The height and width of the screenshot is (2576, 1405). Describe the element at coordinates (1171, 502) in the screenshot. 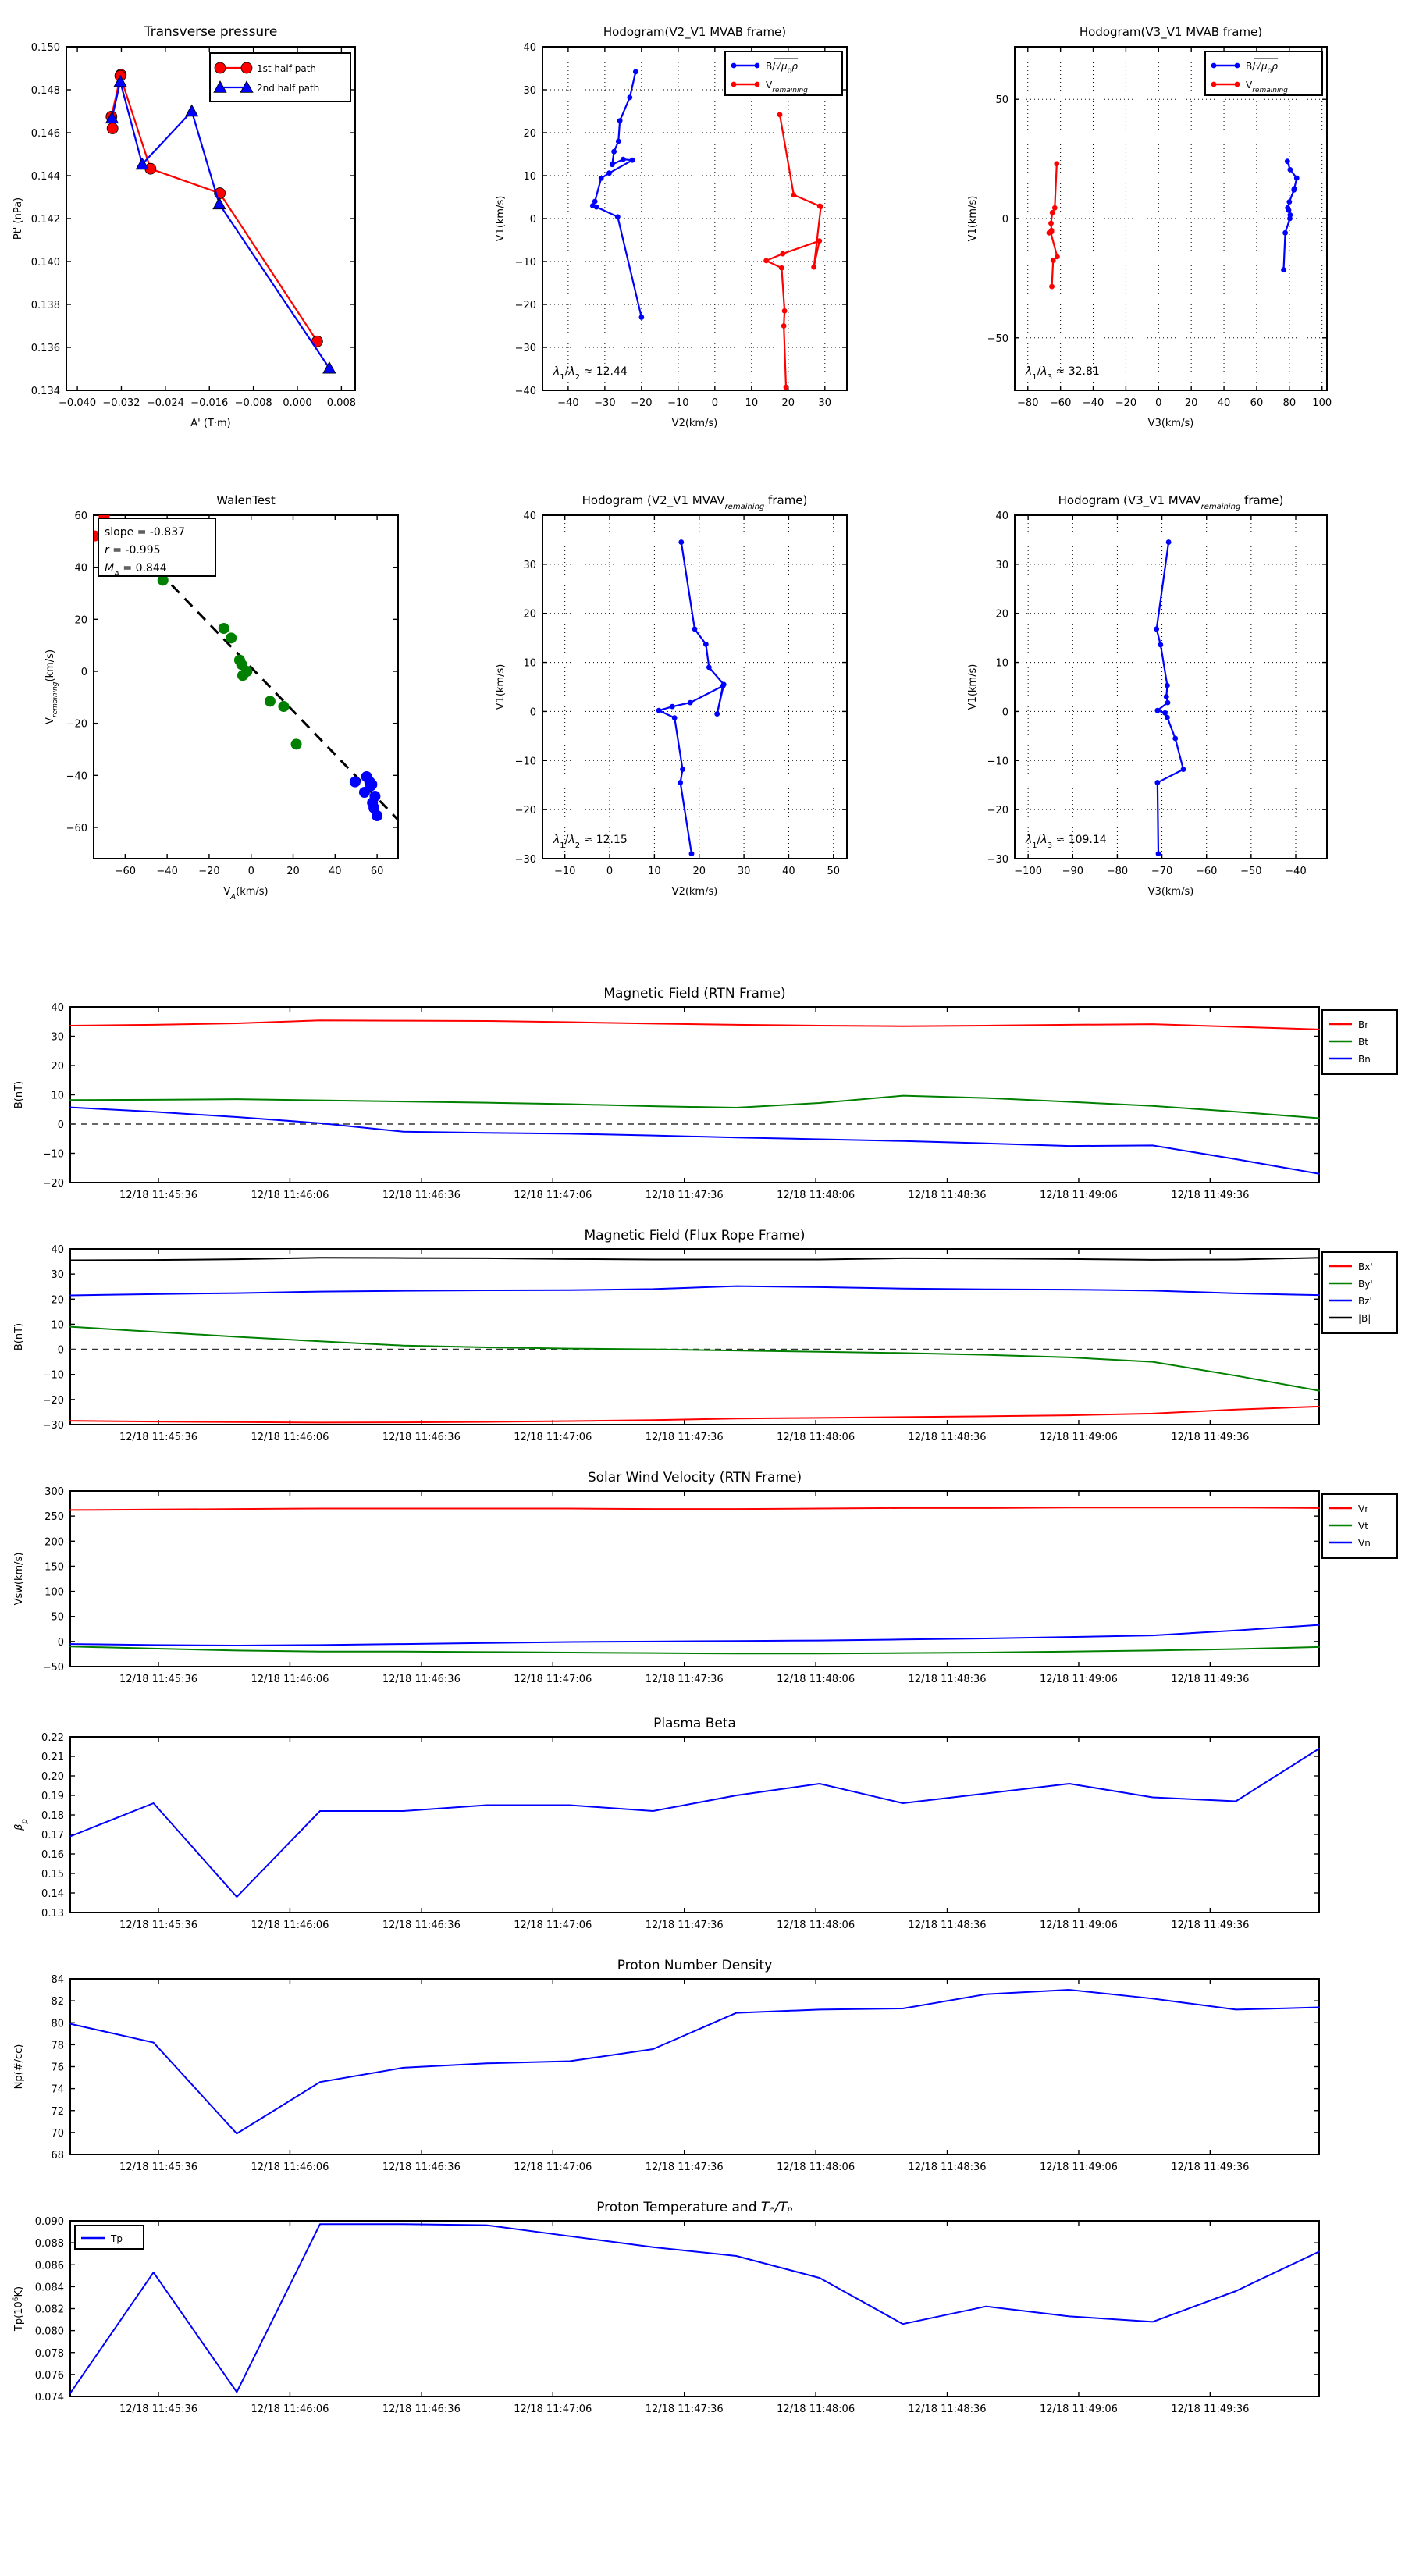

I see `panel-title: Hodogram (V3_V1 MVAVremaining frame)` at that location.